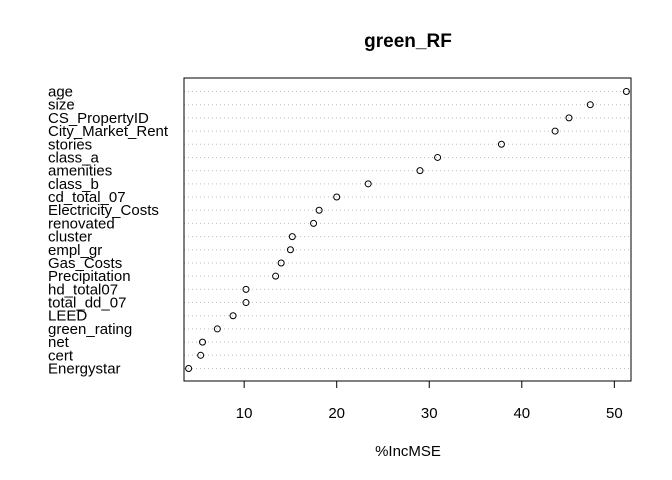 The image size is (672, 480). What do you see at coordinates (429, 401) in the screenshot?
I see `x-axis: 10 20 30 40 50` at bounding box center [429, 401].